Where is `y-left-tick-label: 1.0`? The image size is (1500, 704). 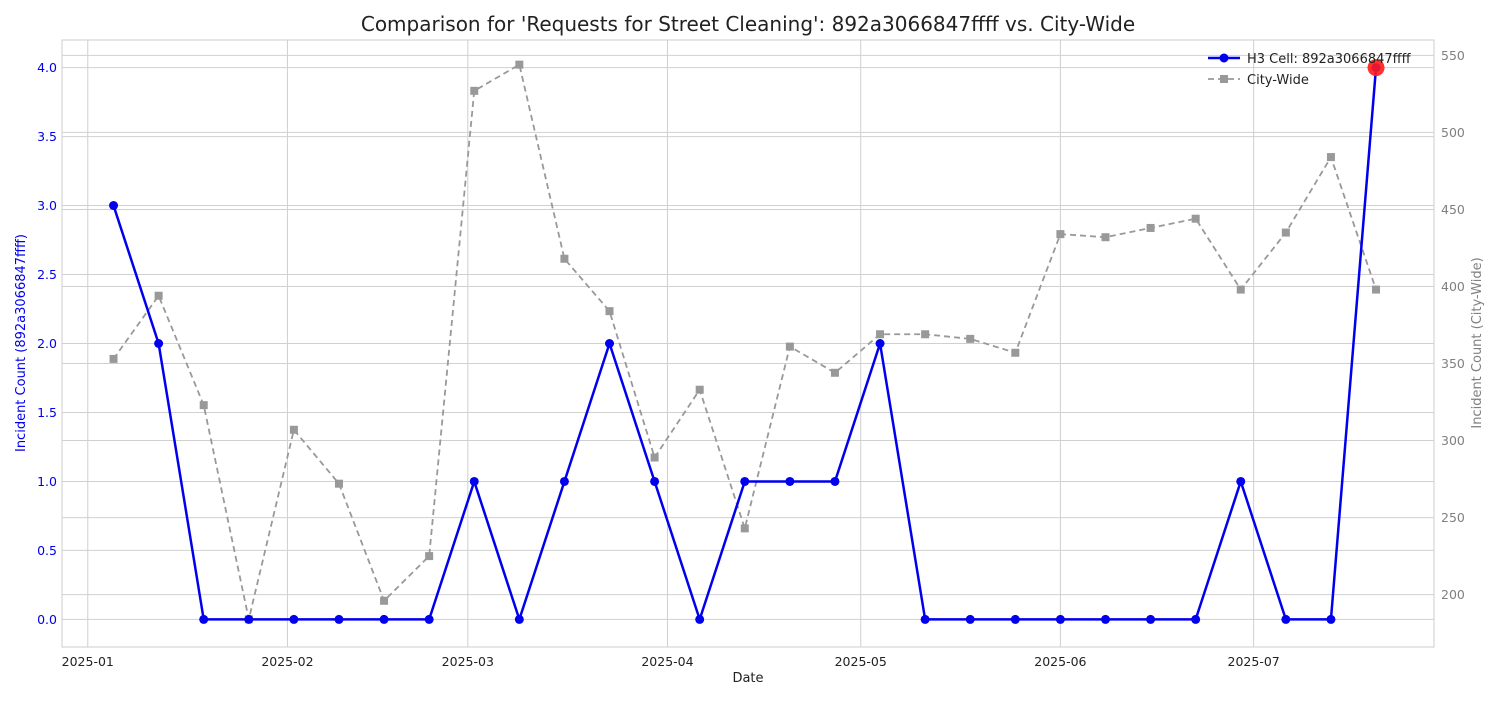 y-left-tick-label: 1.0 is located at coordinates (47, 481).